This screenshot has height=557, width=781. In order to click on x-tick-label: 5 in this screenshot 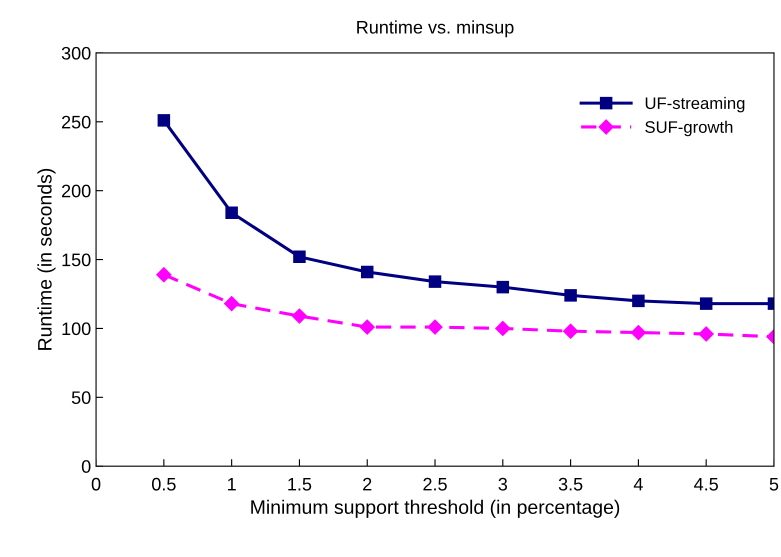, I will do `click(774, 484)`.